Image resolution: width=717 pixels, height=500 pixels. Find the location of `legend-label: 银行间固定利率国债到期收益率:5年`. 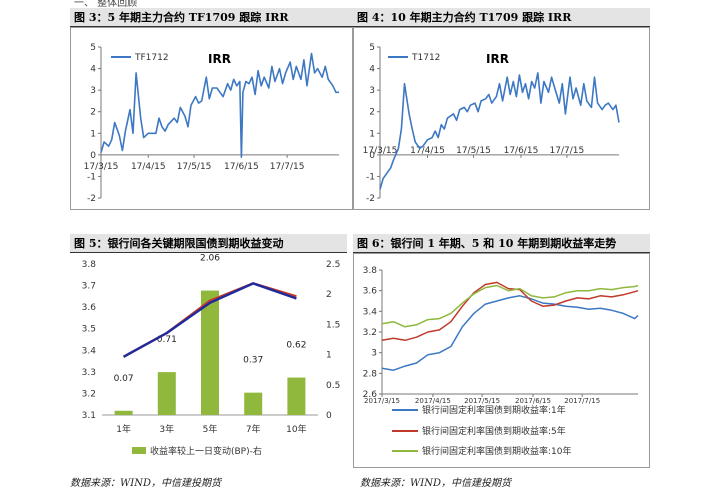

legend-label: 银行间固定利率国债到期收益率:5年 is located at coordinates (494, 431).